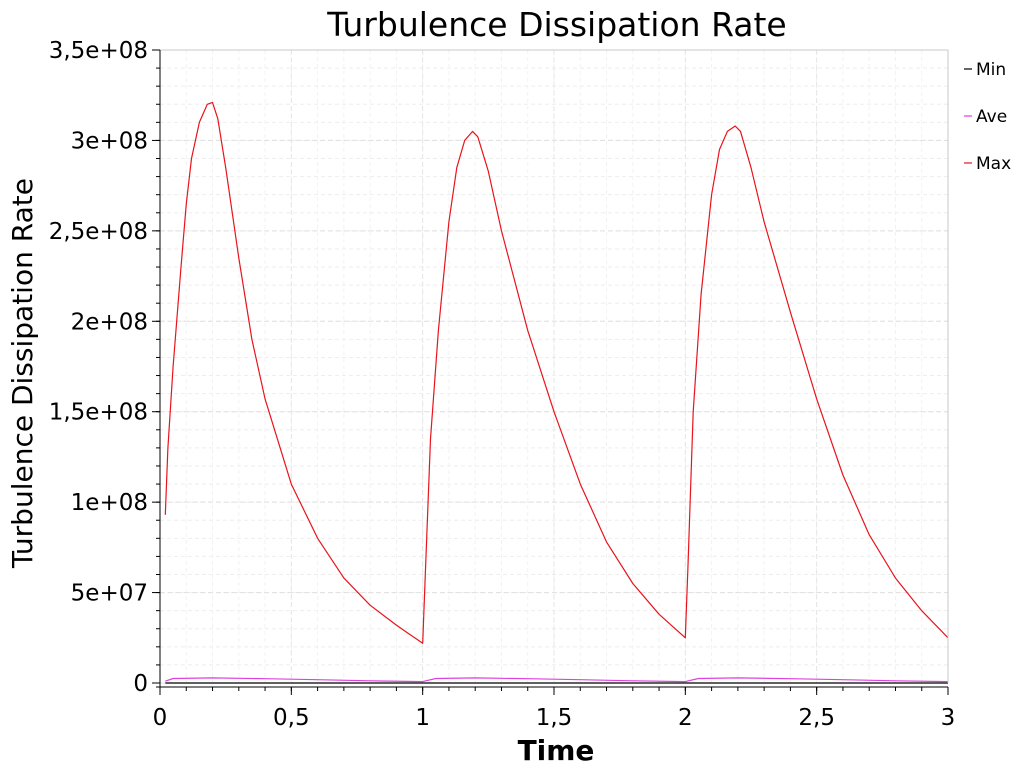  Describe the element at coordinates (98, 232) in the screenshot. I see `y-tick-label: 2,5e+08` at that location.